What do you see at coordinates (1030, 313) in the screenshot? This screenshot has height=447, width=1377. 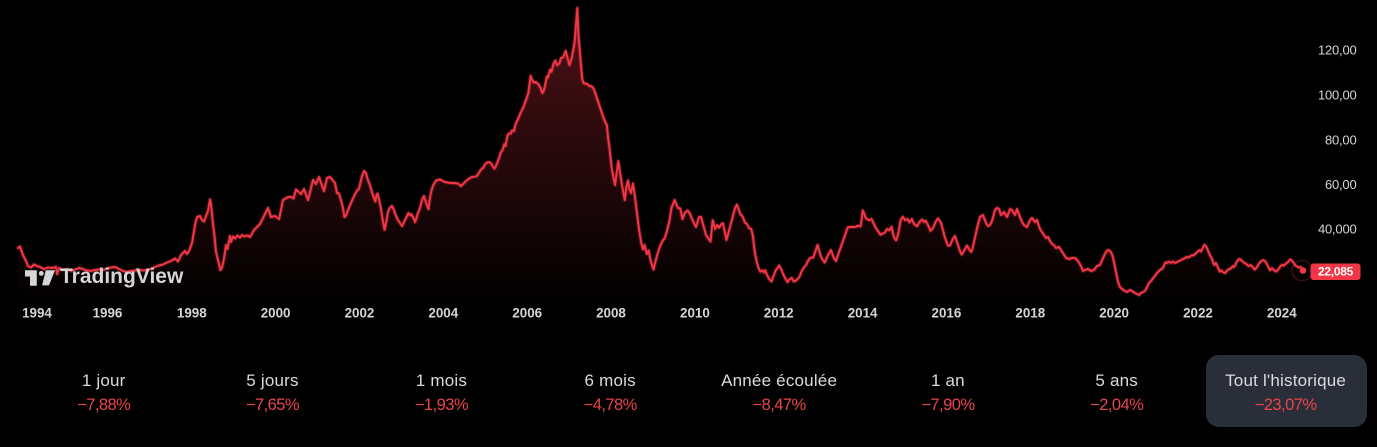 I see `svg-text: 2018` at bounding box center [1030, 313].